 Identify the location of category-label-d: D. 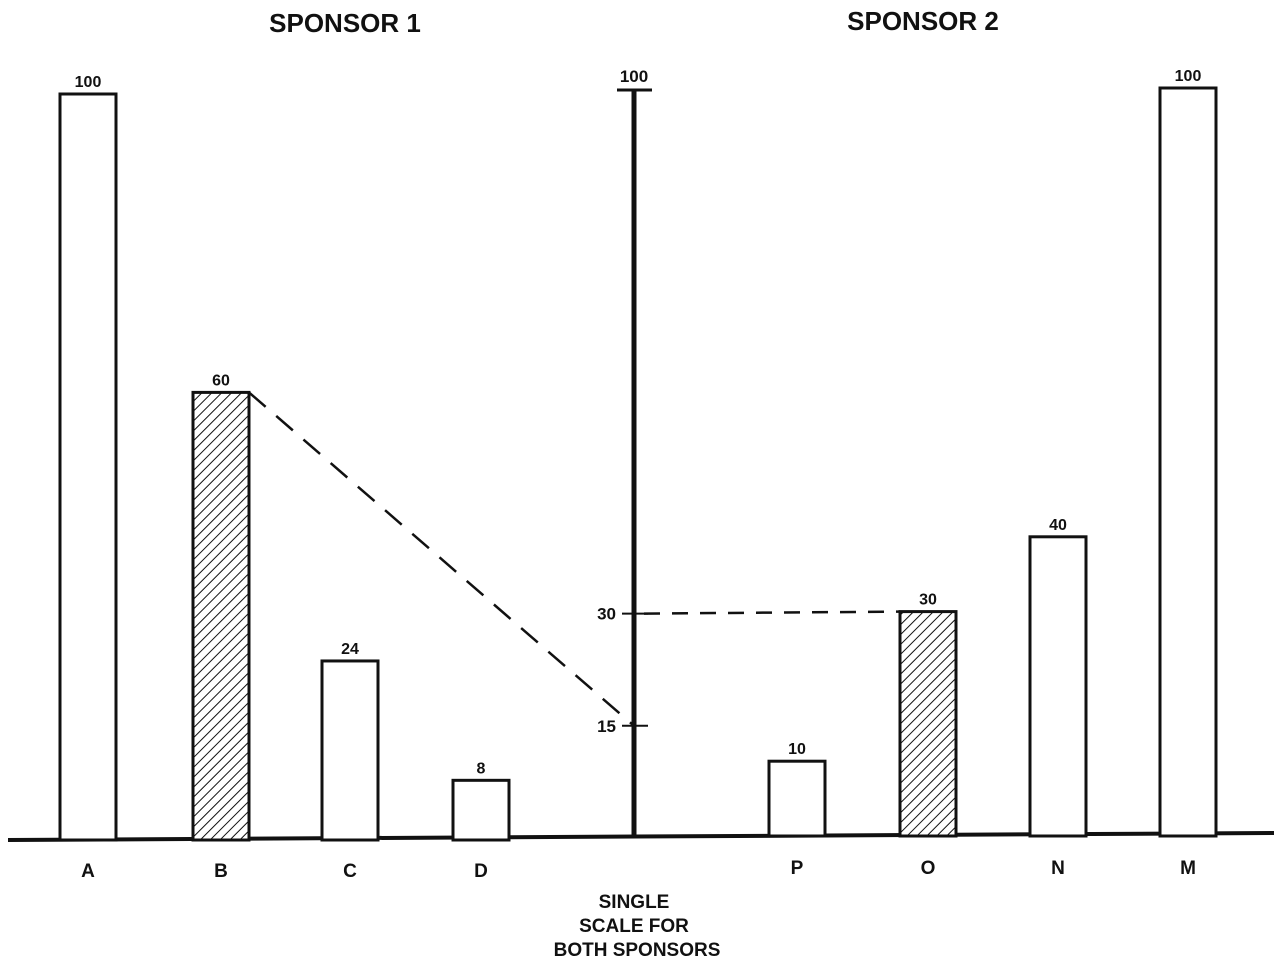
(481, 871).